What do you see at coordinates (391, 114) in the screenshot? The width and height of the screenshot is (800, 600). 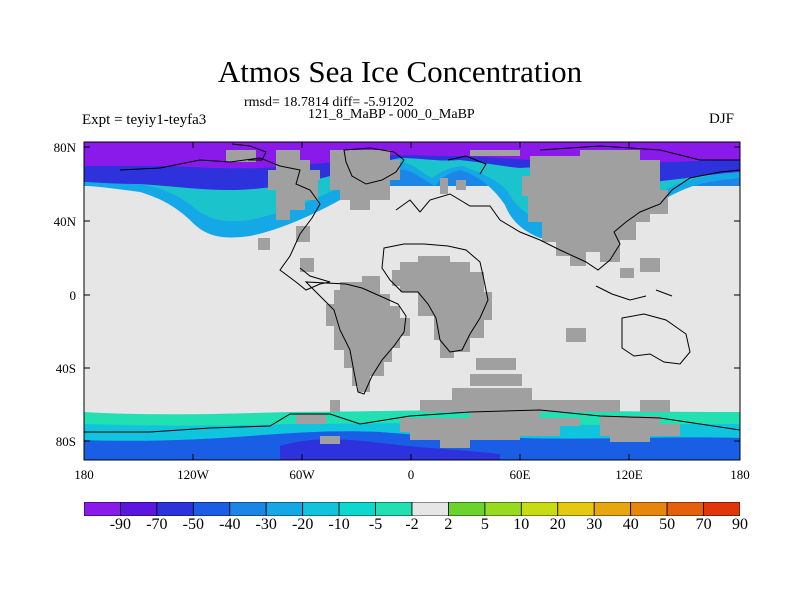 I see `experiment-subtitle: 121_8_MaBP - 000_0_MaBP` at bounding box center [391, 114].